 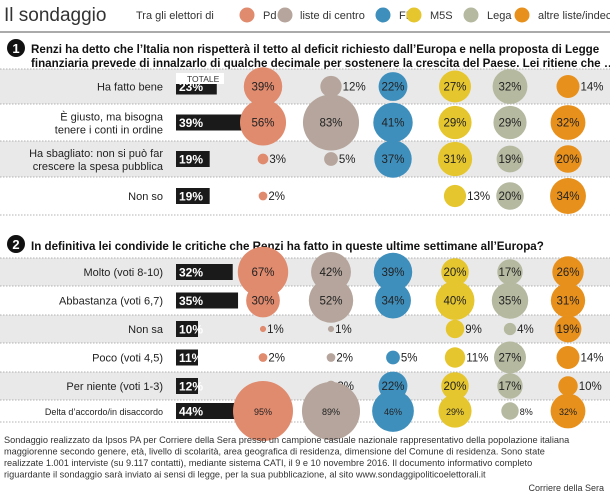 I want to click on data-label: 4%, so click(x=525, y=330).